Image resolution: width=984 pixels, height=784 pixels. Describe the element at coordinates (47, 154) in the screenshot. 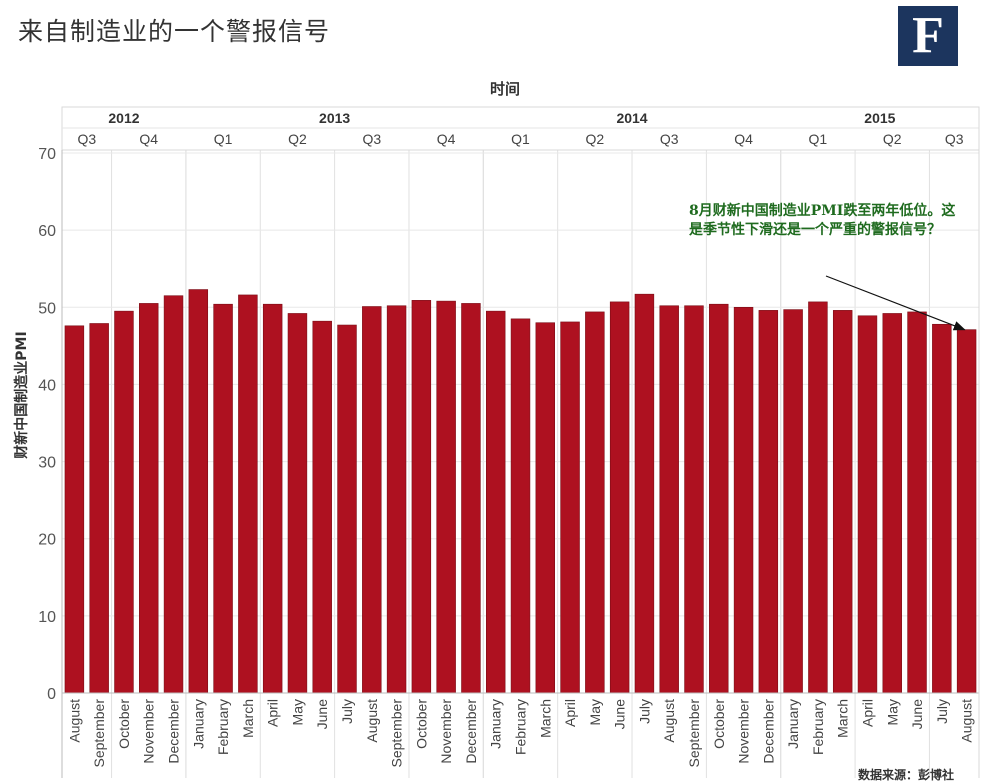

I see `y-tick-label: 70` at that location.